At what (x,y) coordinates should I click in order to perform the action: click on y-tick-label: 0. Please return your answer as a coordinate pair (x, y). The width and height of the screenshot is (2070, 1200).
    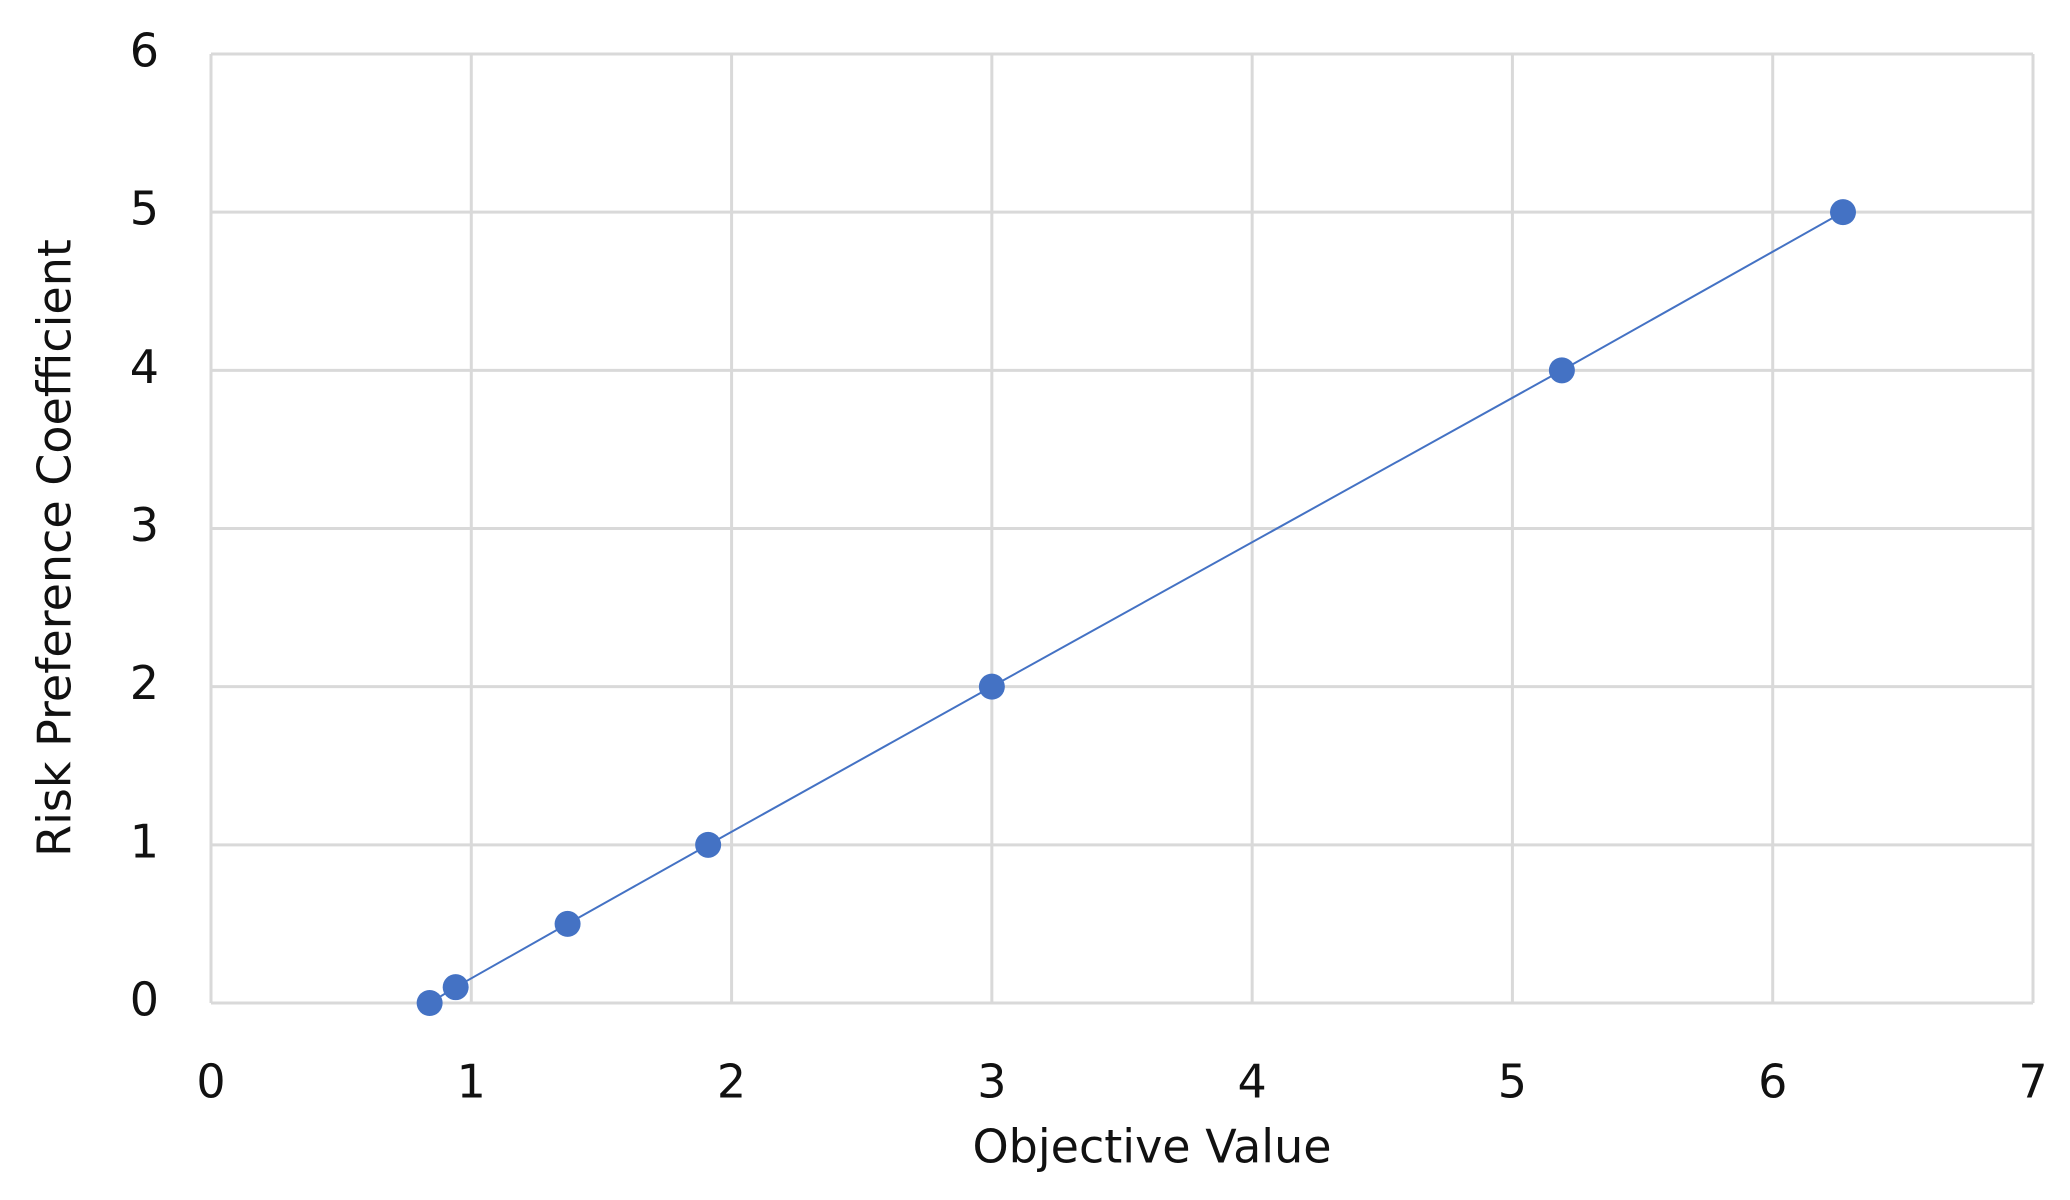
    Looking at the image, I should click on (144, 1000).